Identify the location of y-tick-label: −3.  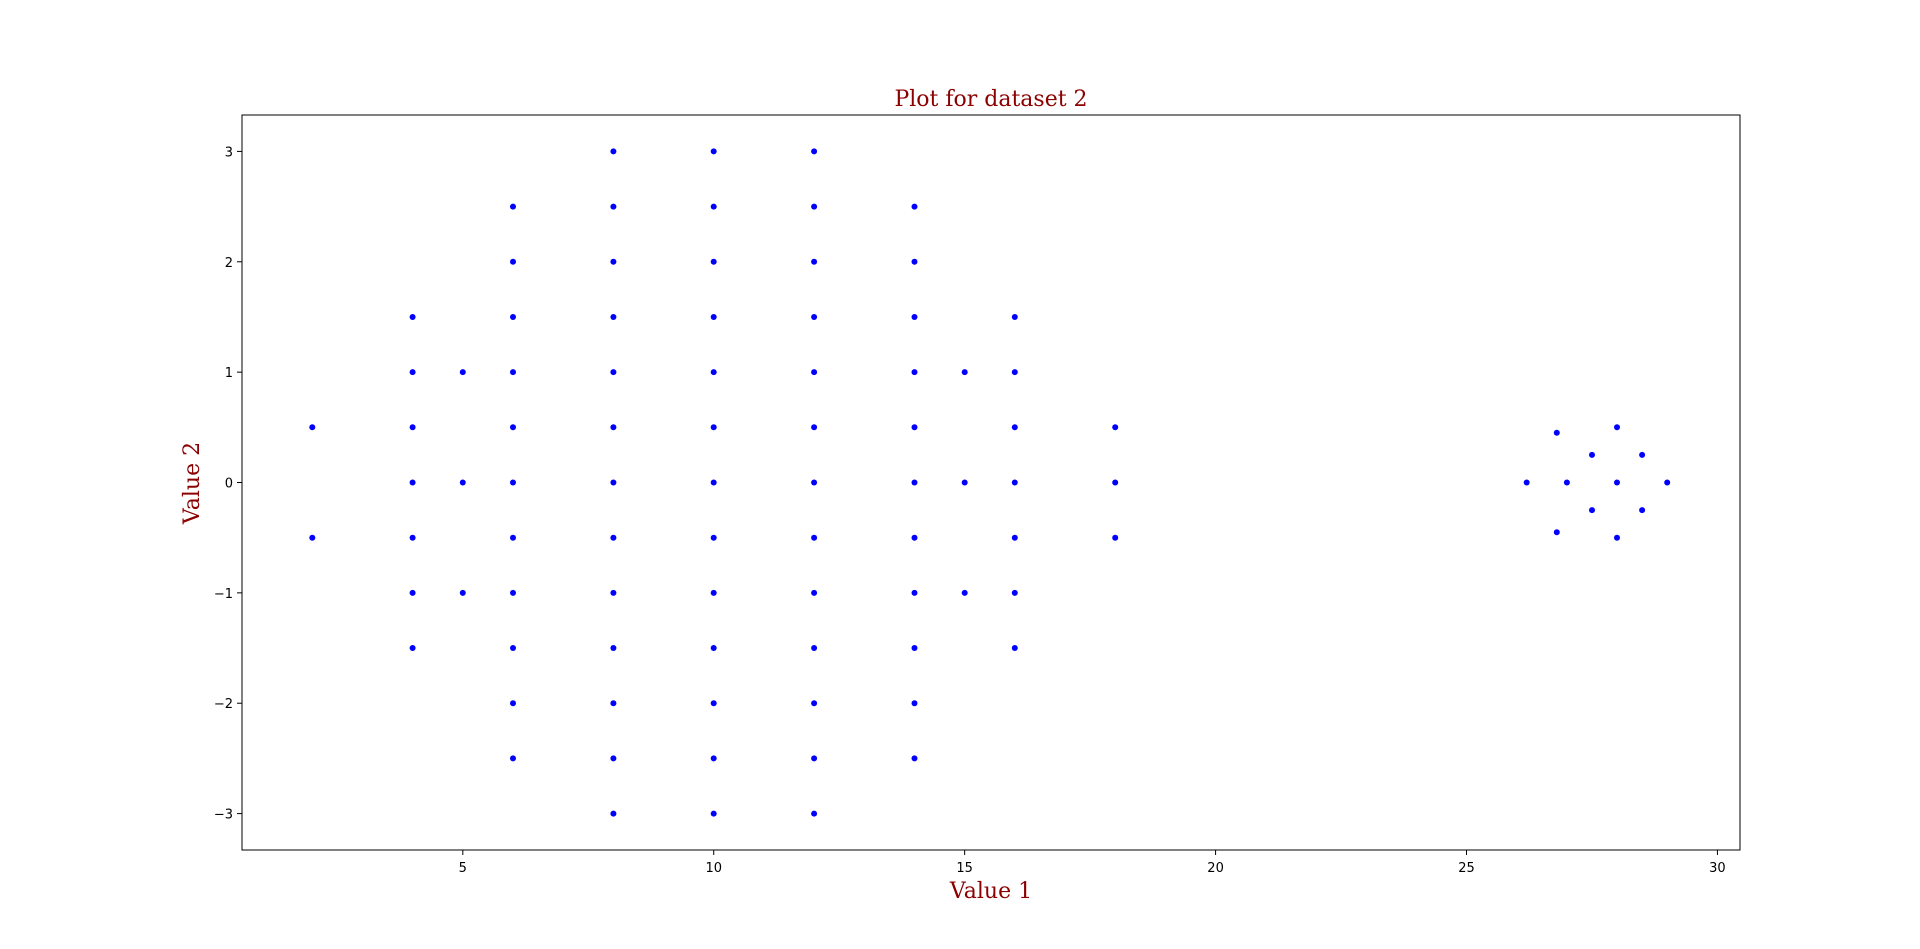
(223, 815).